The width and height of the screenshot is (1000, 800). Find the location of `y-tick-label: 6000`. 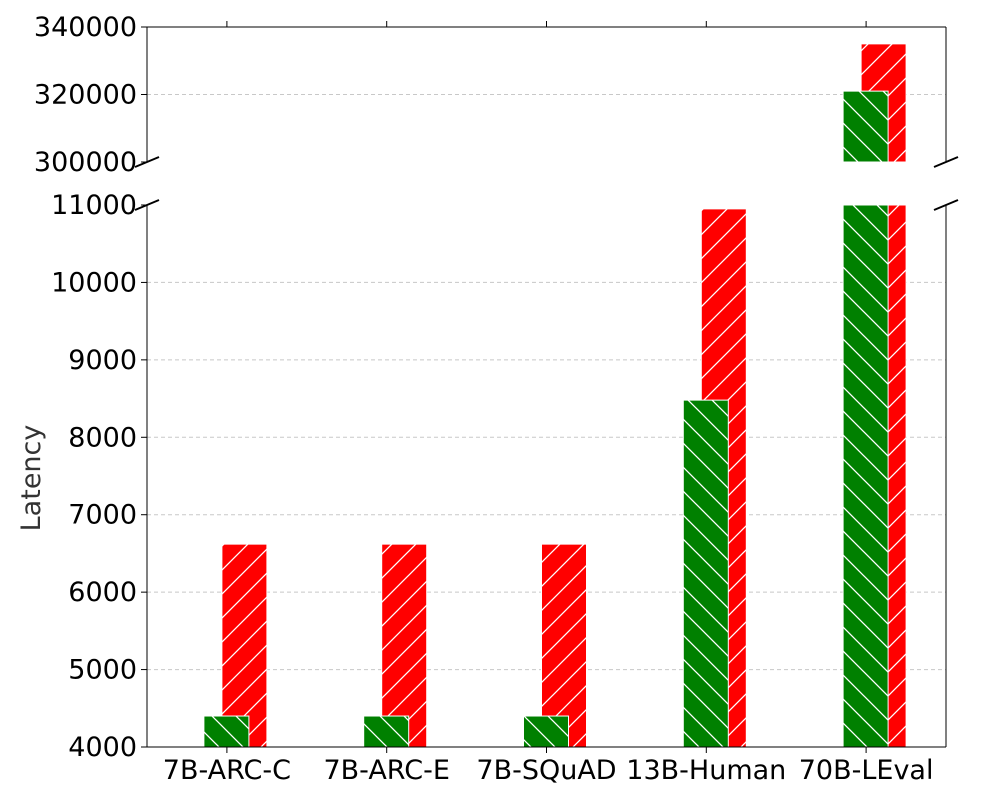

y-tick-label: 6000 is located at coordinates (102, 592).